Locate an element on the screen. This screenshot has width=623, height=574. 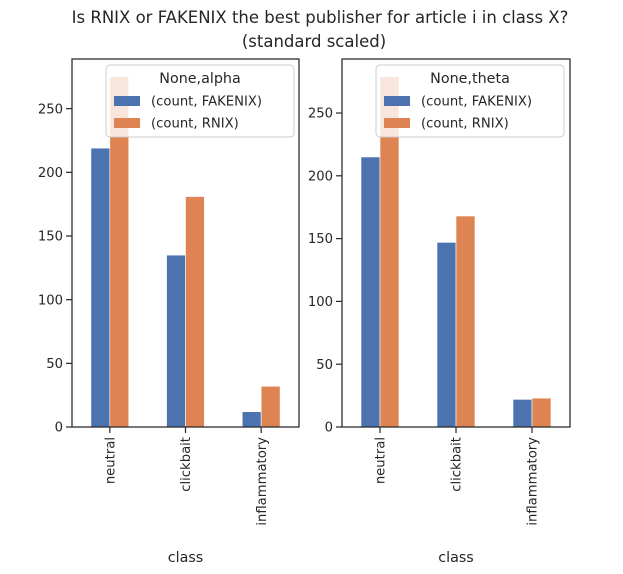
legend-title: None,alpha is located at coordinates (199, 79).